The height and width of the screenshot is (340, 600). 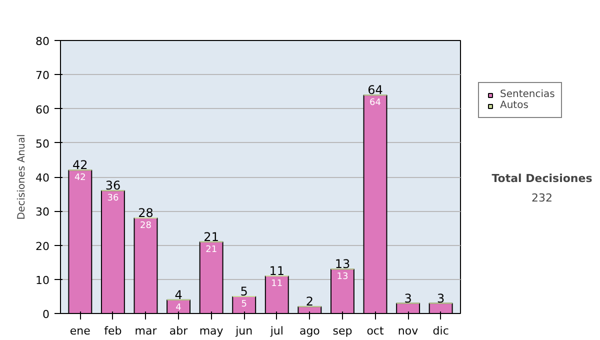 I want to click on text: 232, so click(x=542, y=198).